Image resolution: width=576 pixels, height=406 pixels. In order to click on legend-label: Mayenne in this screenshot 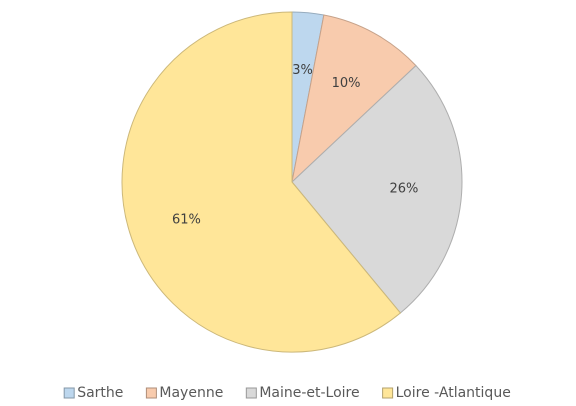, I will do `click(191, 393)`.